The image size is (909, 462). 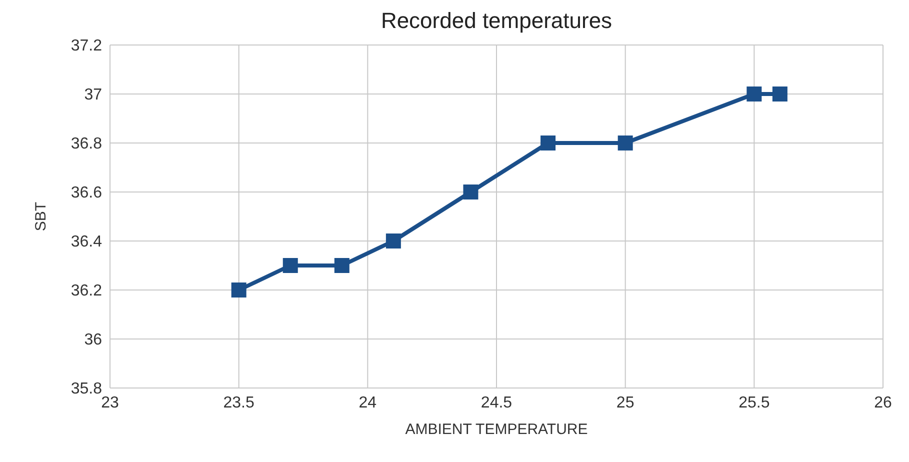 What do you see at coordinates (625, 403) in the screenshot?
I see `x-tick-label: 25` at bounding box center [625, 403].